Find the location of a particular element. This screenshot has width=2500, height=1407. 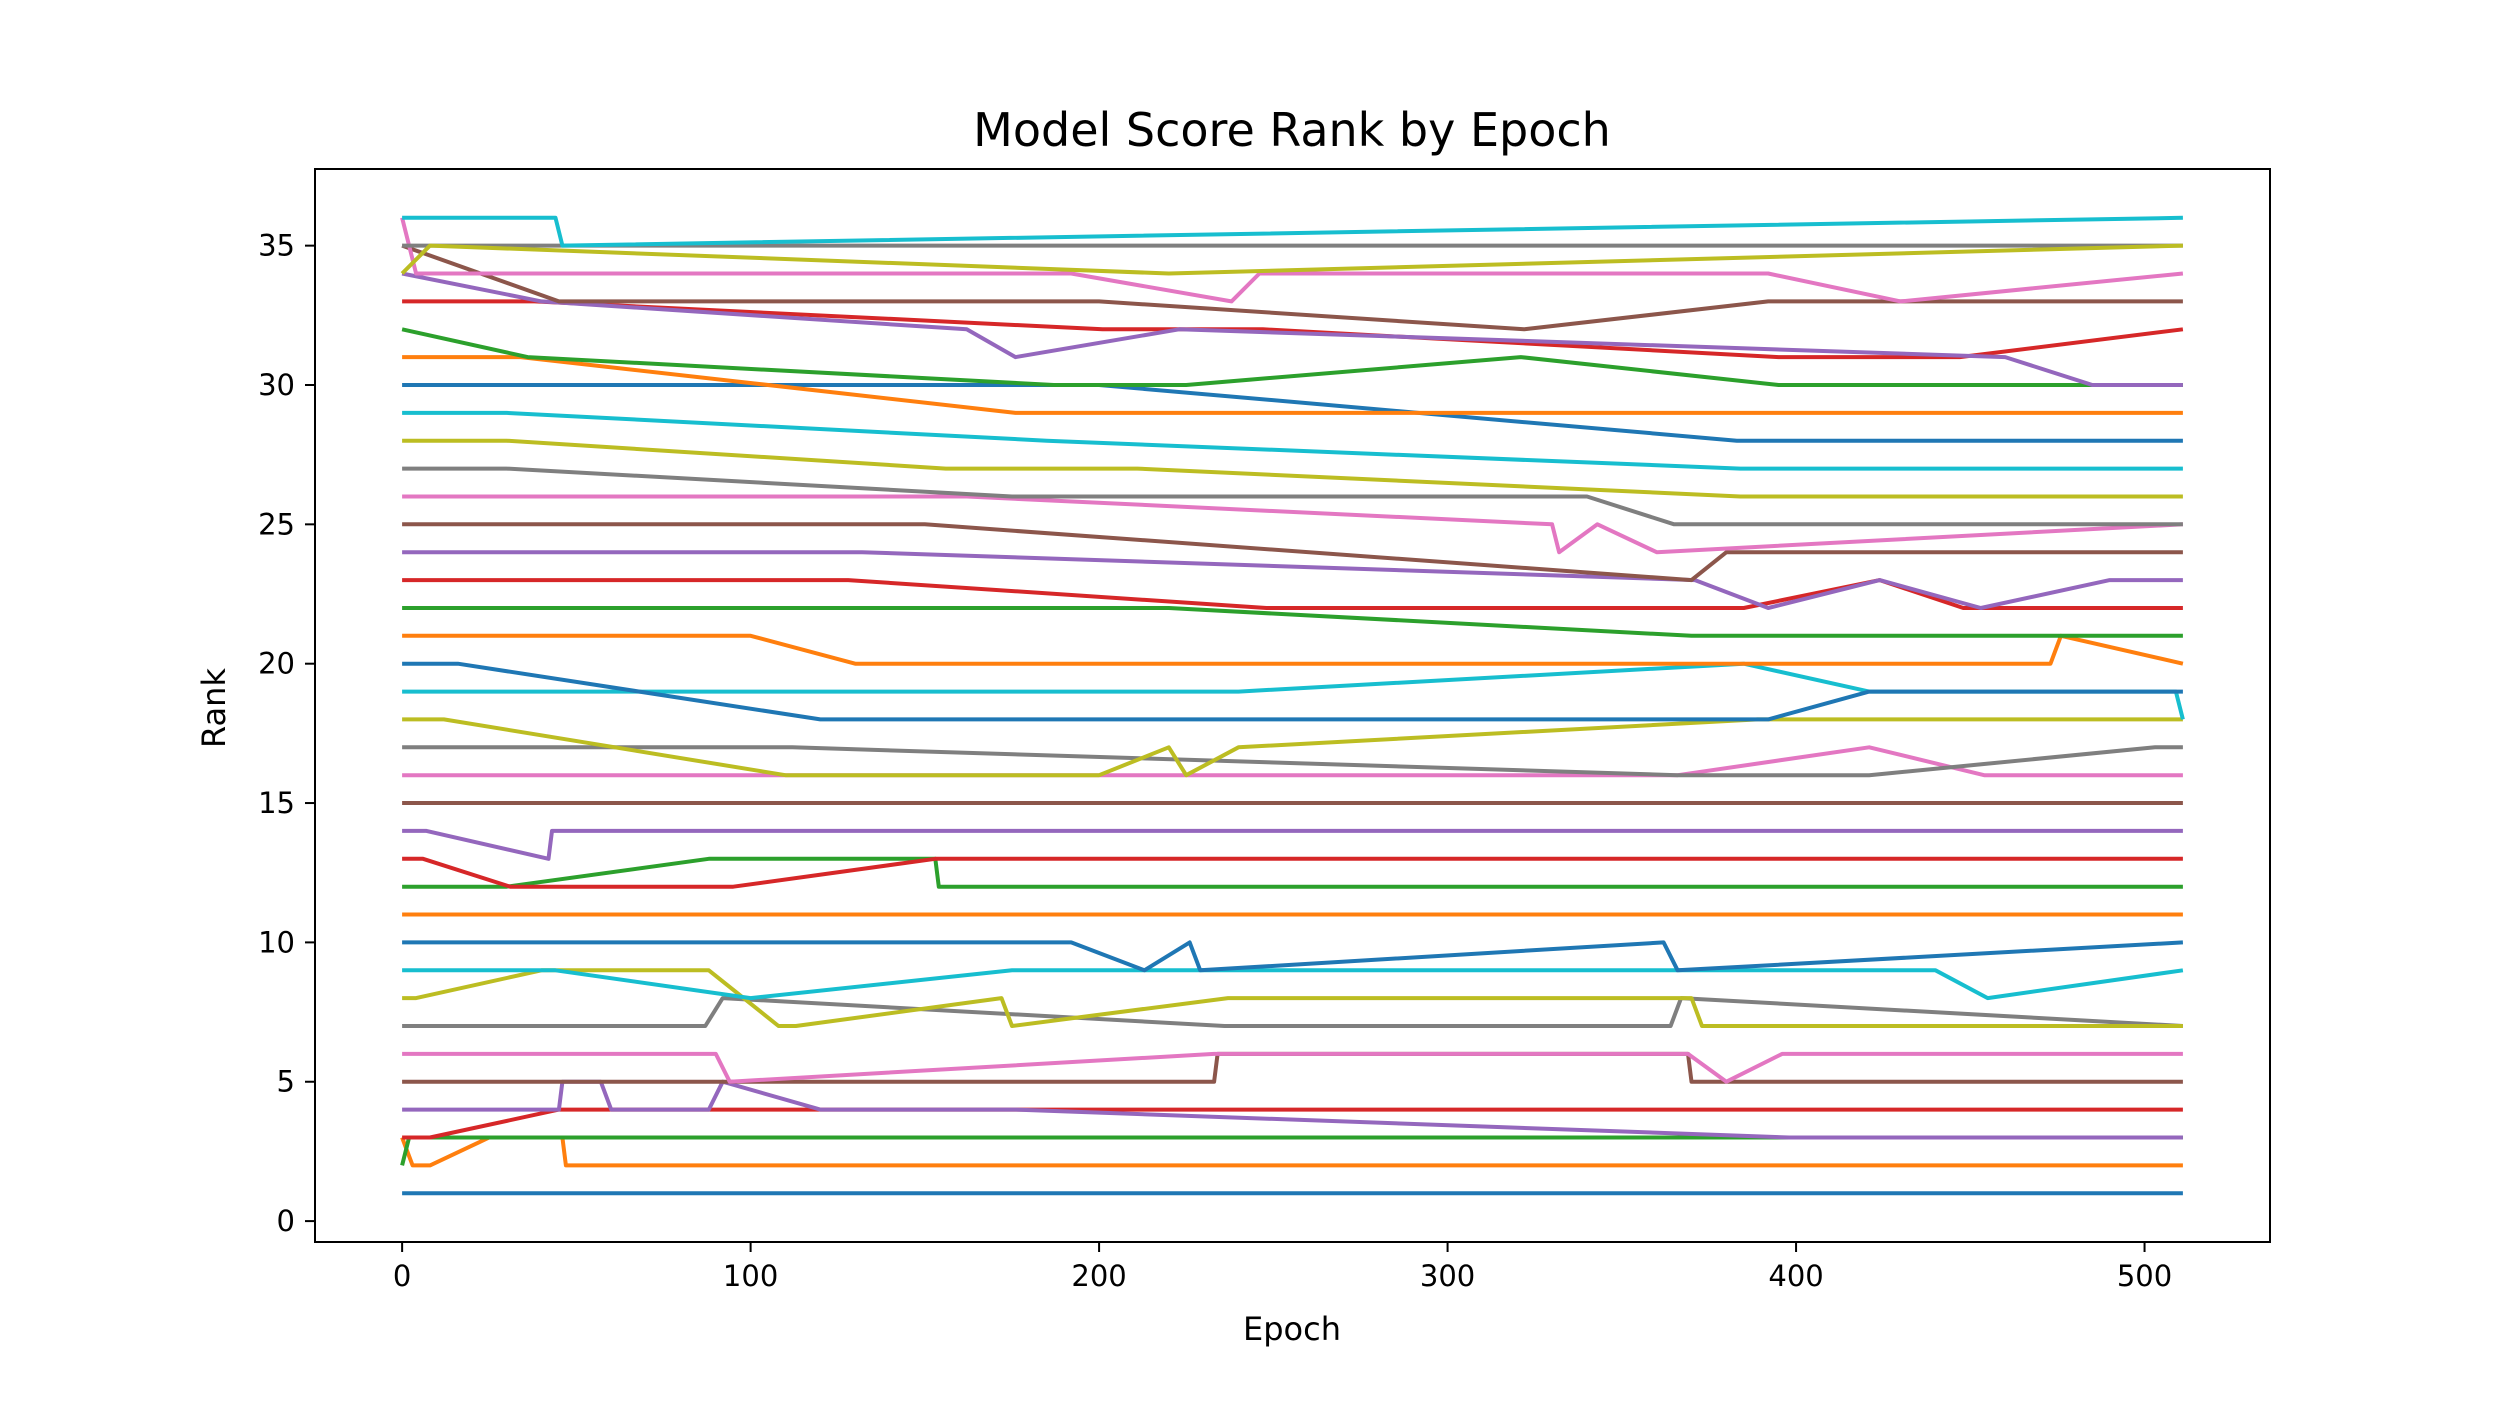

y-tick-label: 10 is located at coordinates (276, 942).